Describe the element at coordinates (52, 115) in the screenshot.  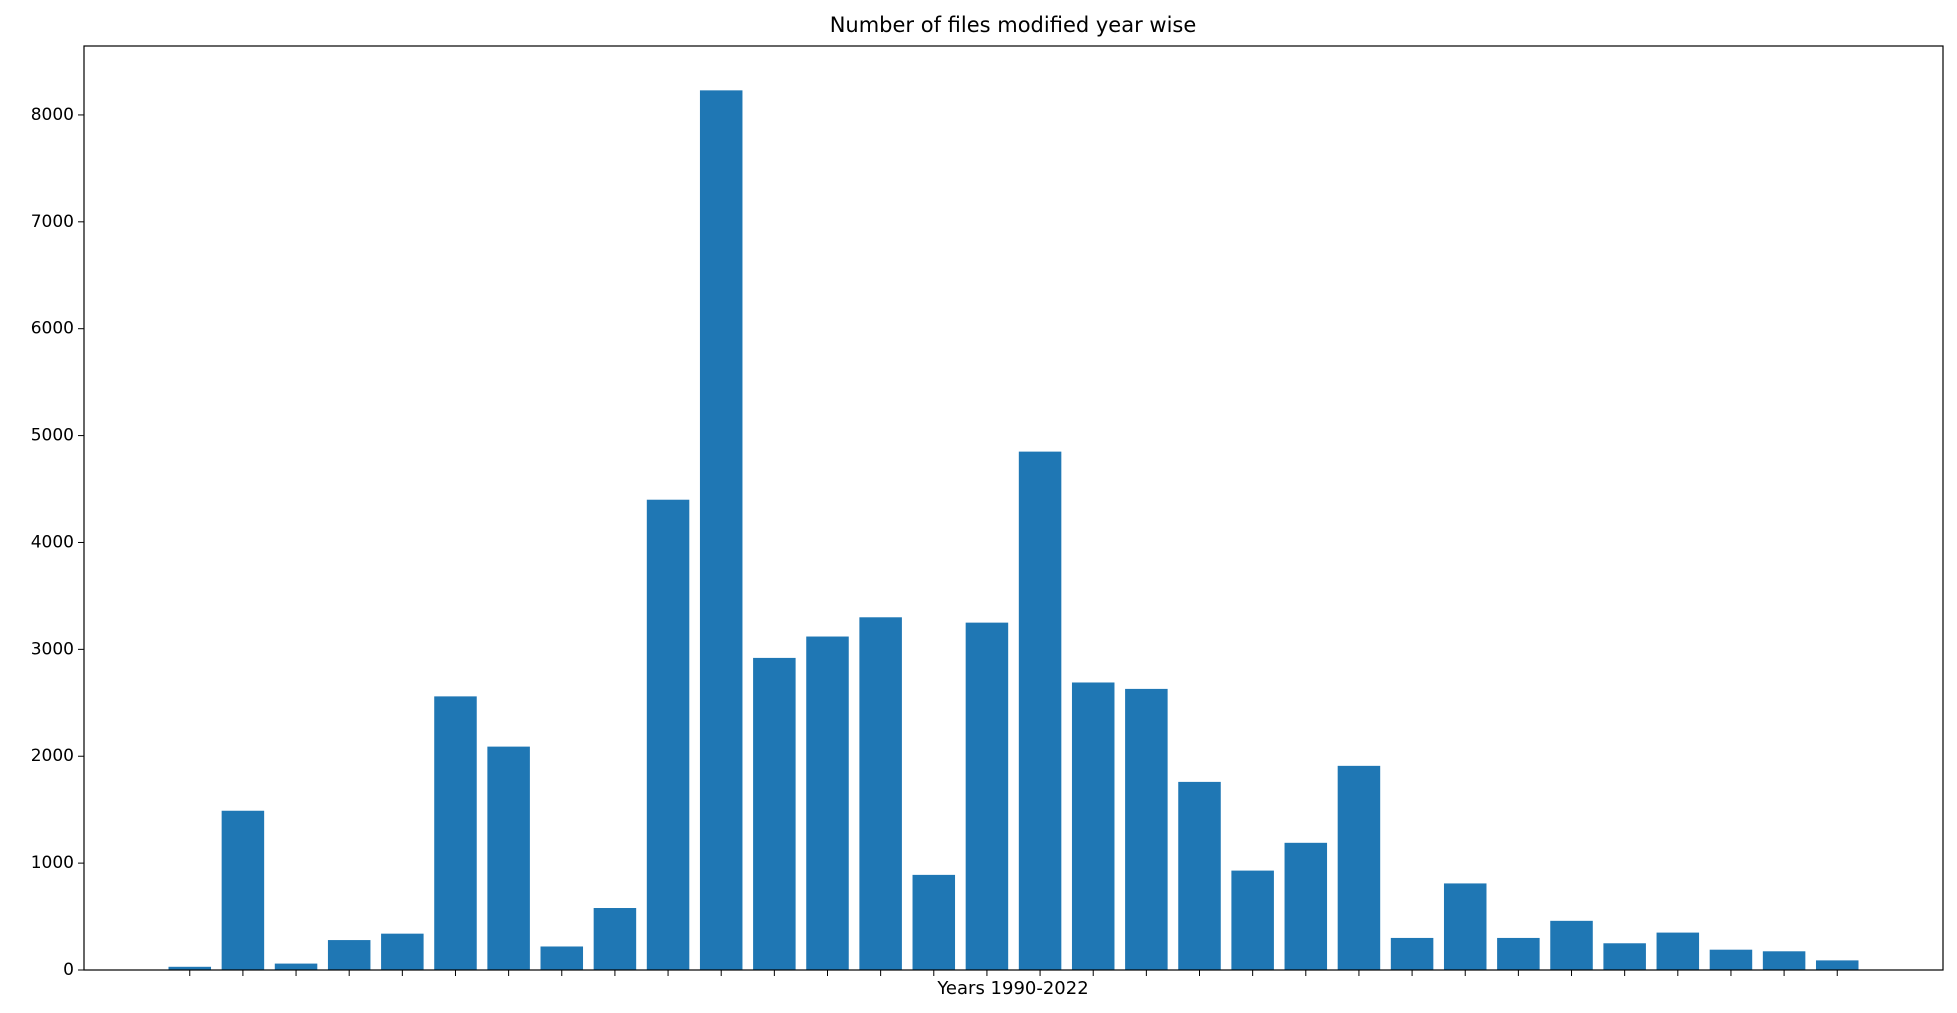
I see `y-tick-label: 8000` at that location.